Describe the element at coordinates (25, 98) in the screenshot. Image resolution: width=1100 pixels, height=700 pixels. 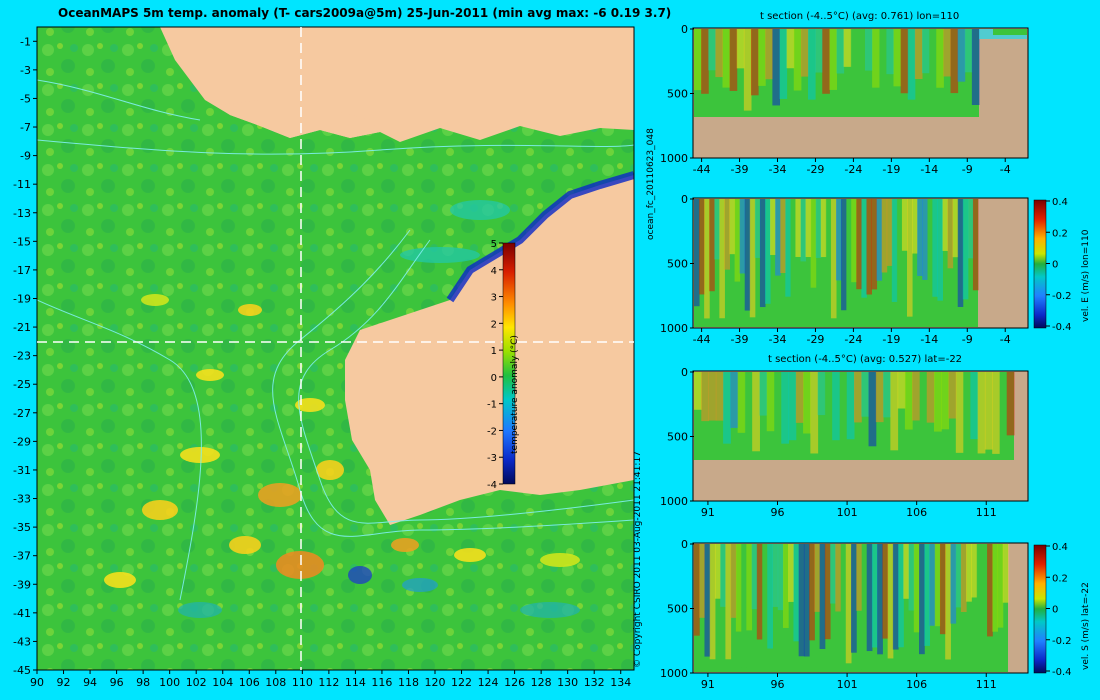
I see `y-tick-label: -5` at that location.